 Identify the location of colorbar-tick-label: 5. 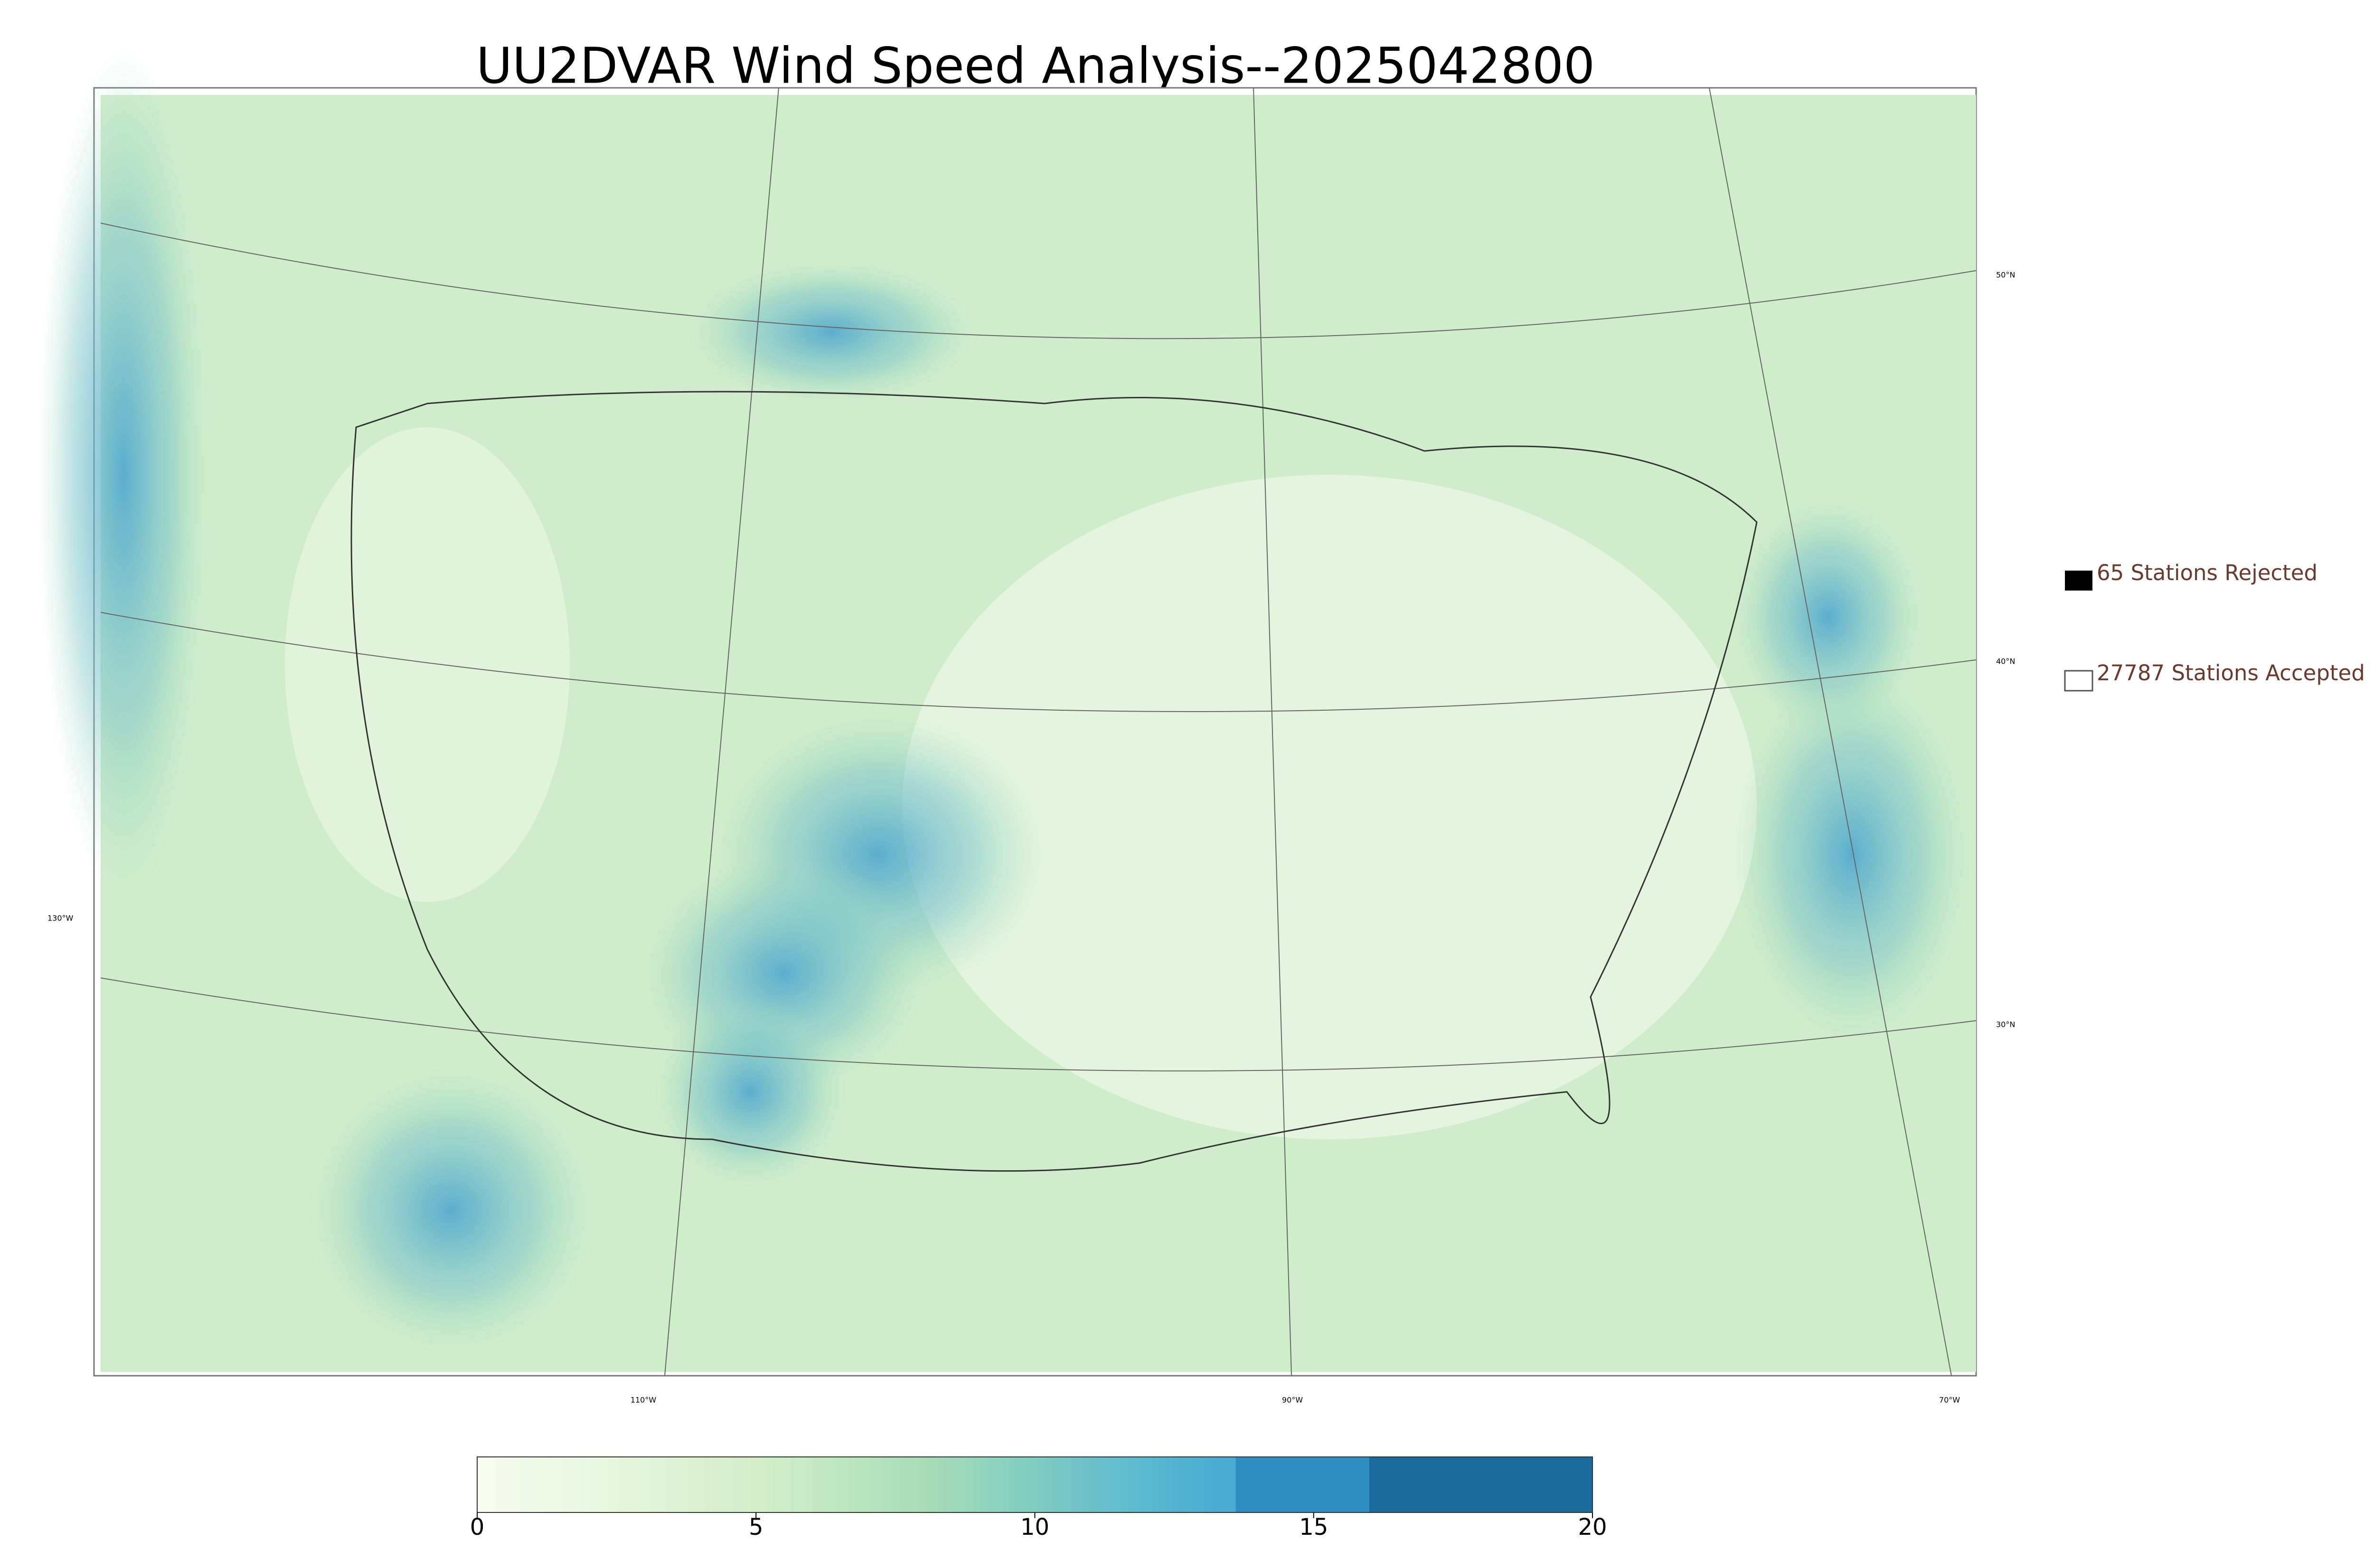
(756, 1527).